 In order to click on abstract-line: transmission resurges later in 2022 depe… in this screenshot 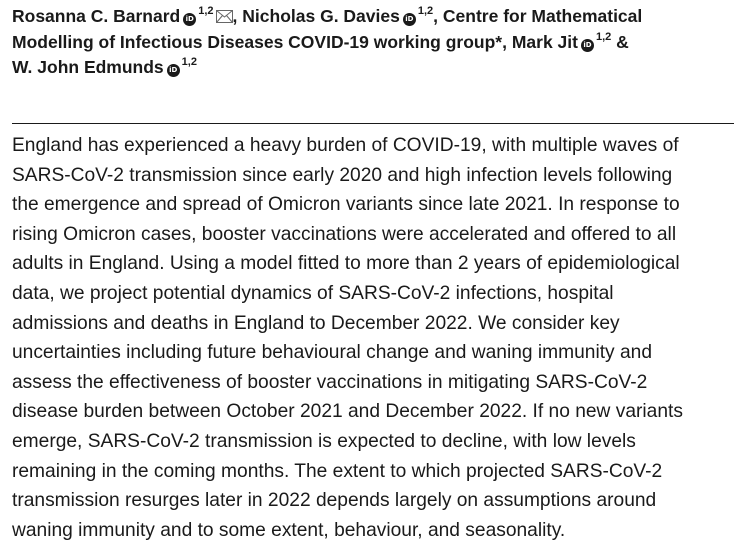, I will do `click(334, 501)`.